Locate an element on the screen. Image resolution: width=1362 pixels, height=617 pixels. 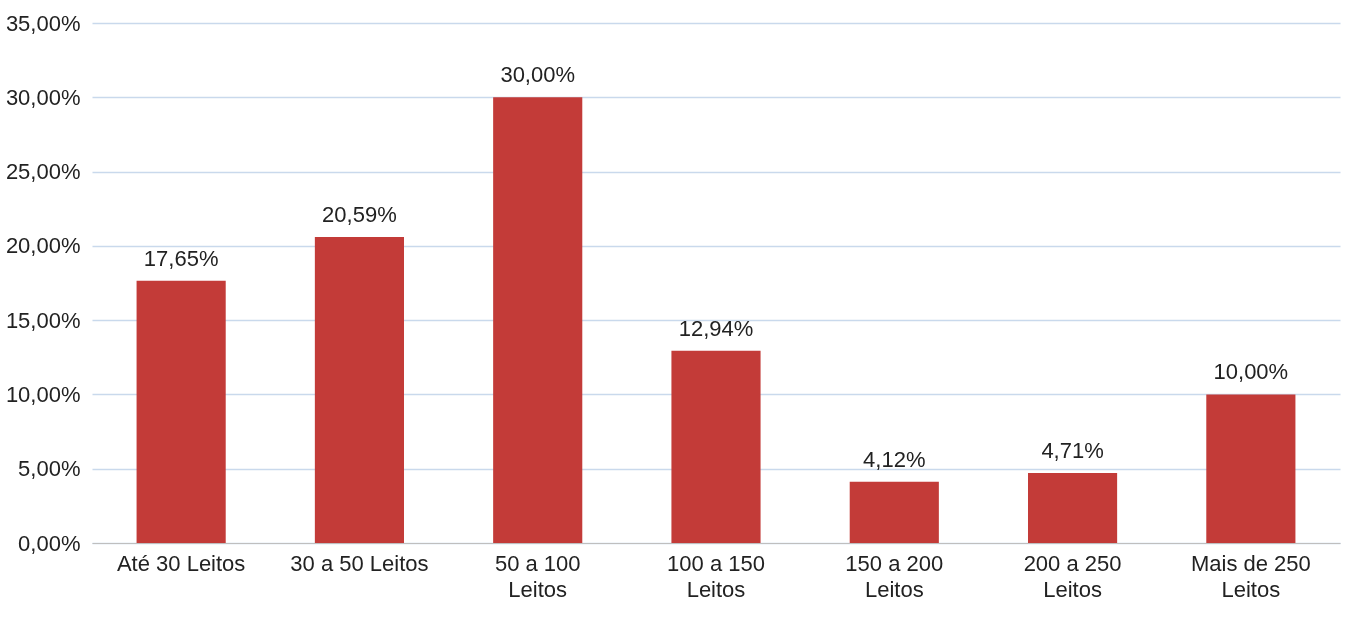
y-tick-label: 35,00% is located at coordinates (43, 23).